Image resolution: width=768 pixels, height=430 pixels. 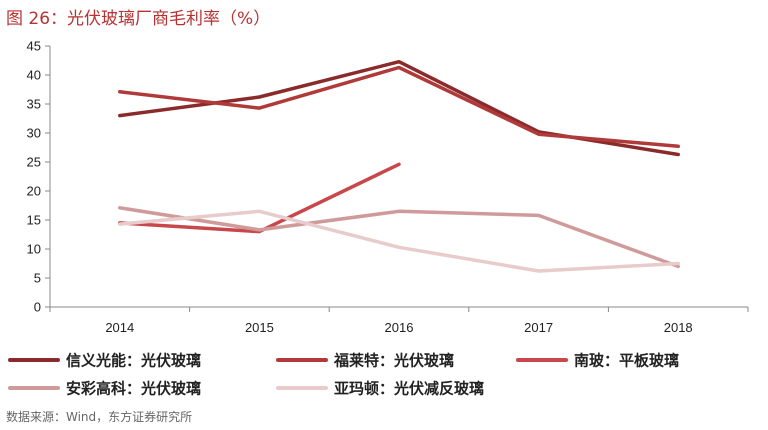 What do you see at coordinates (259, 327) in the screenshot?
I see `x-tick-label: 2015` at bounding box center [259, 327].